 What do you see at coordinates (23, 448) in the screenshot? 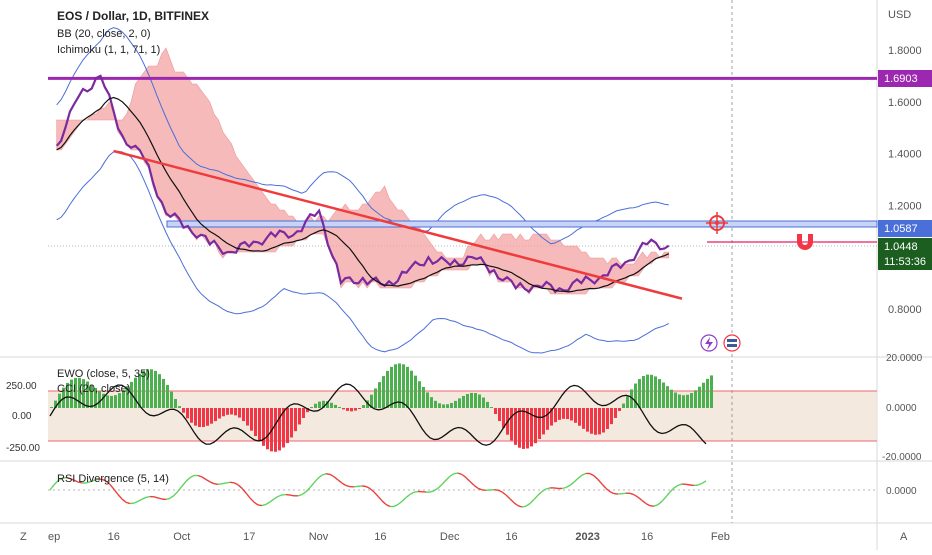
I see `ewo-left-tick: -250.00` at bounding box center [23, 448].